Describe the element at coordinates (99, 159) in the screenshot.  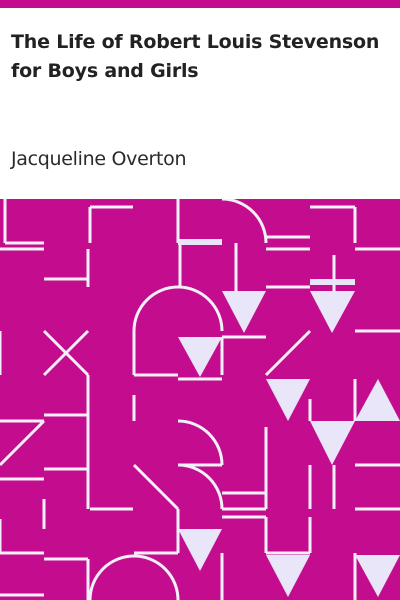
I see `book-author: Jacqueline Overton` at that location.